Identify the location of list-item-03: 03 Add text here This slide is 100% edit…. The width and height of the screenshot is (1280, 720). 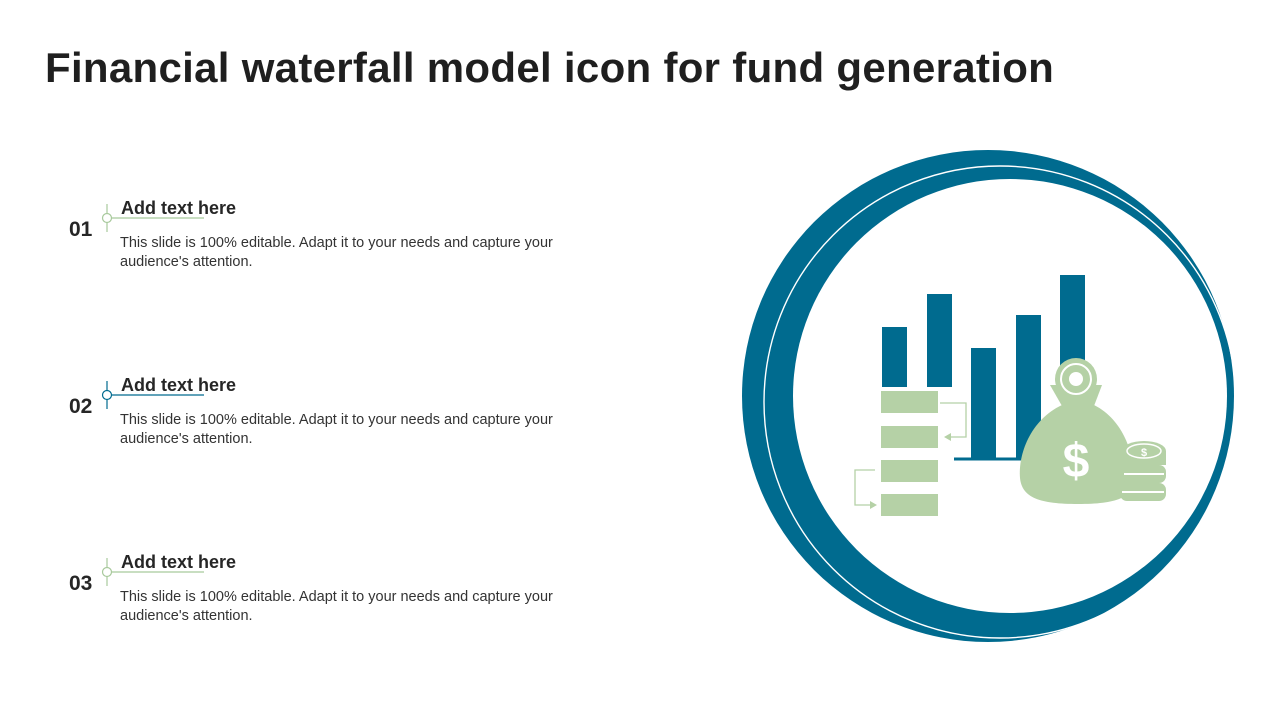
(320, 599).